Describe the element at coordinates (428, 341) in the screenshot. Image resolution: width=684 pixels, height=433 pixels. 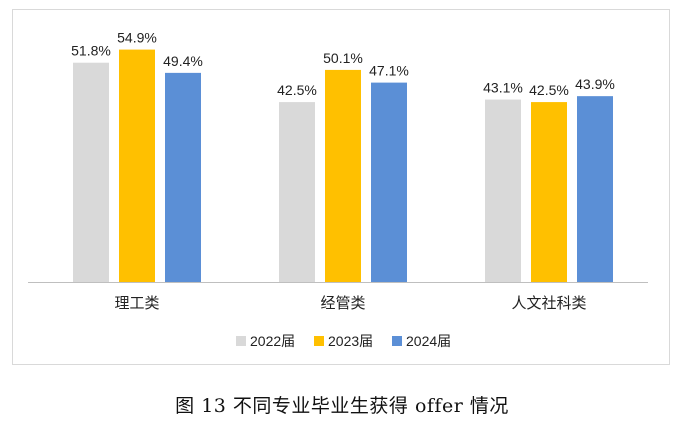
I see `legend-label: 2024届` at that location.